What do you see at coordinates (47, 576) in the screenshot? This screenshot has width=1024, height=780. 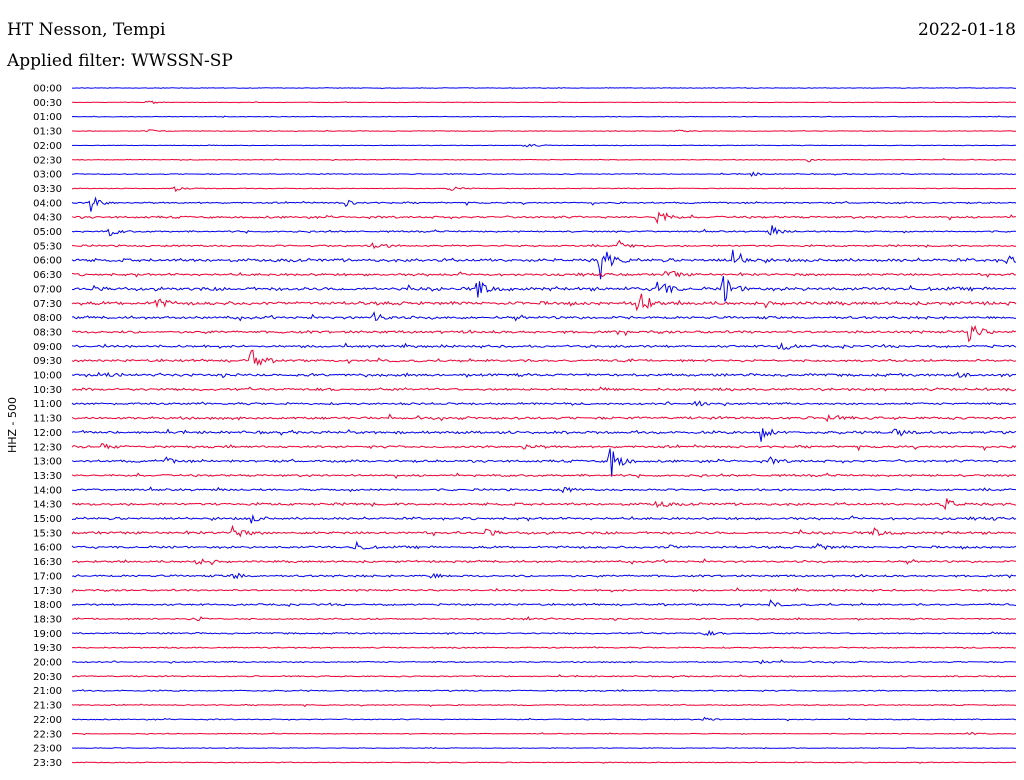 I see `row-label: 17:00` at bounding box center [47, 576].